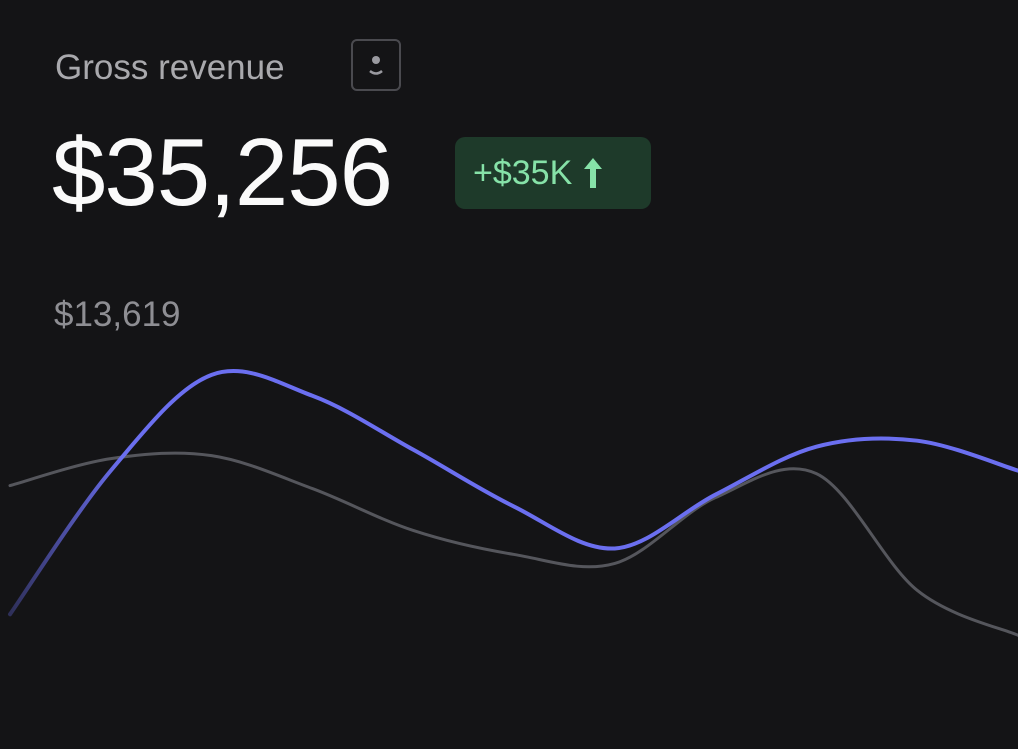  Describe the element at coordinates (170, 67) in the screenshot. I see `card-title: Gross revenue` at that location.